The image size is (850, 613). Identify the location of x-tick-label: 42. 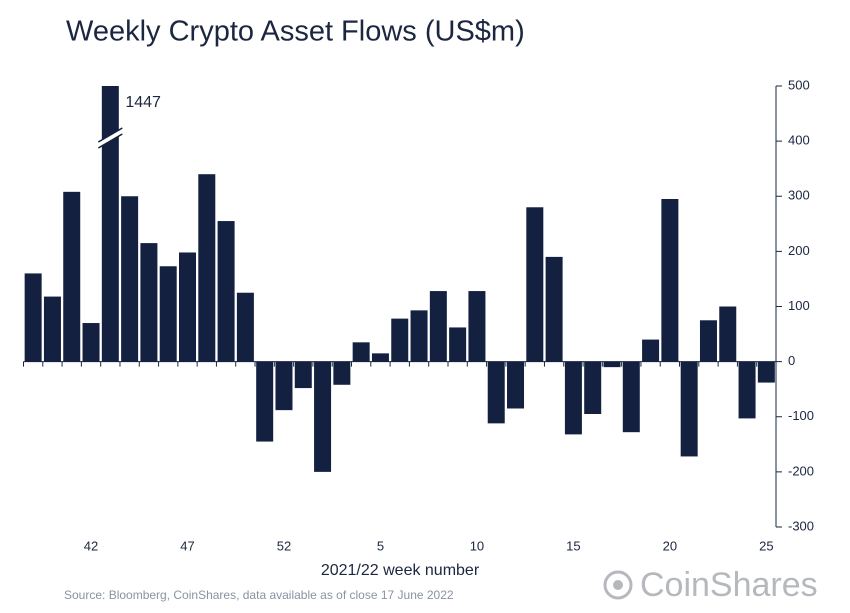
(91, 545).